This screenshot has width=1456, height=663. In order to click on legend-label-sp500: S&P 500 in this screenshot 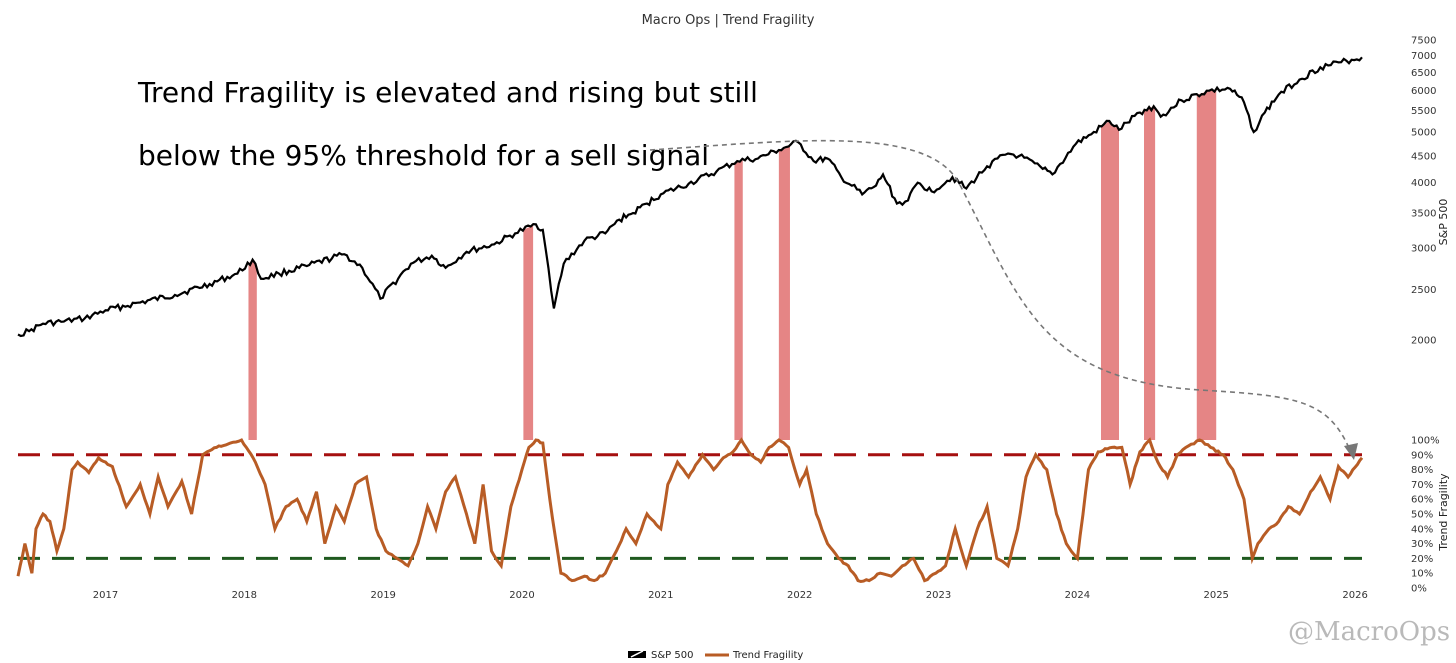, I will do `click(672, 655)`.